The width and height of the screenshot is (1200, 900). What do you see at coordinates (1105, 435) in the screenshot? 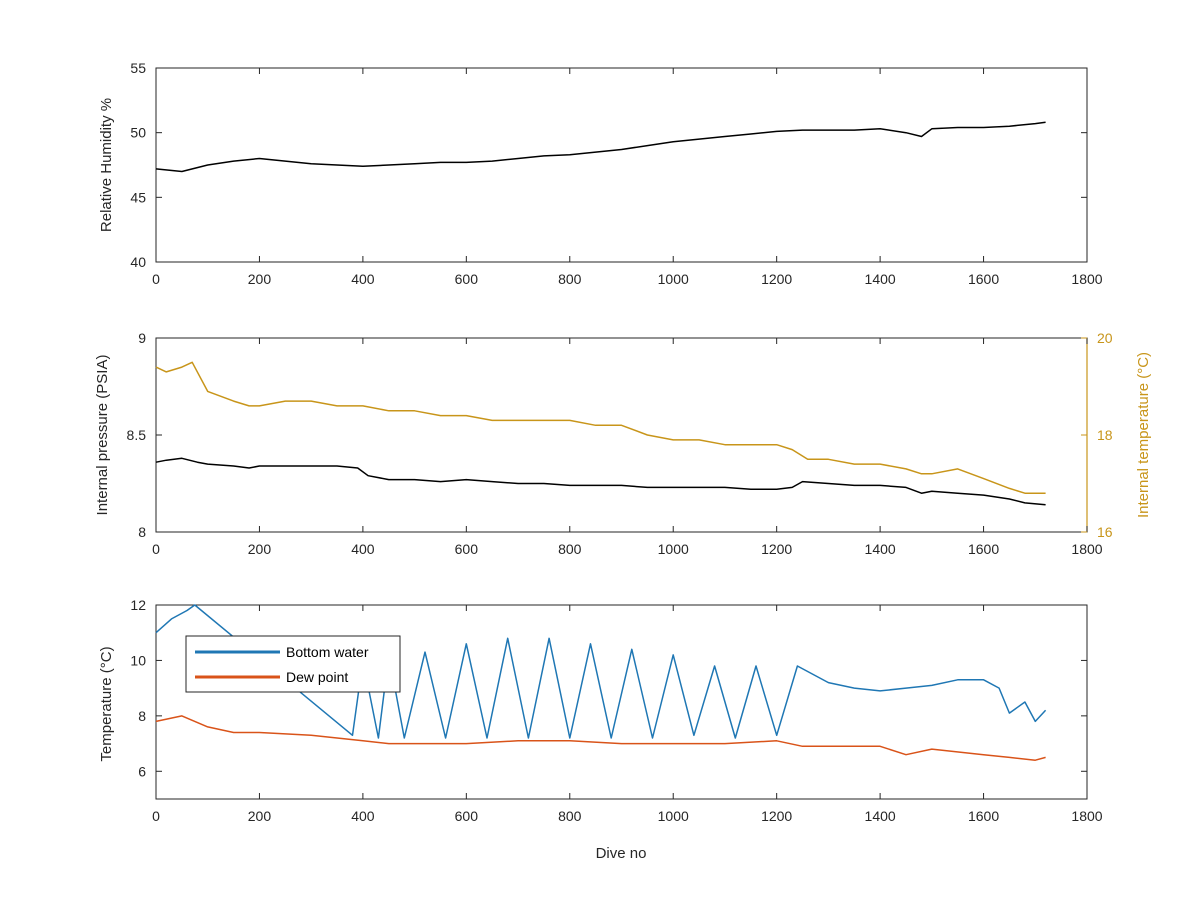
I see `y2-tick-label: 18` at bounding box center [1105, 435].